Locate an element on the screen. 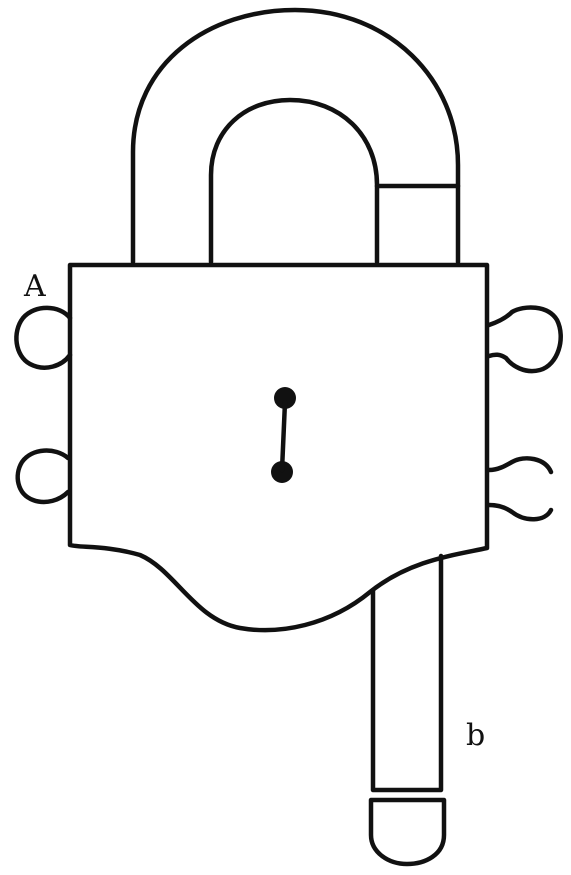 Image resolution: width=571 pixels, height=875 pixels. keyhole-slot is located at coordinates (283, 436).